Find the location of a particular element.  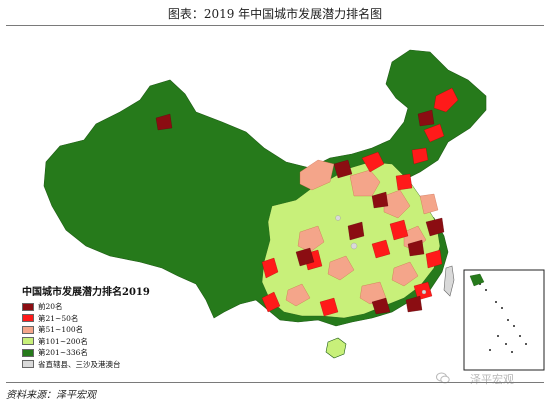

legend-label: 第51~100名 is located at coordinates (61, 330).